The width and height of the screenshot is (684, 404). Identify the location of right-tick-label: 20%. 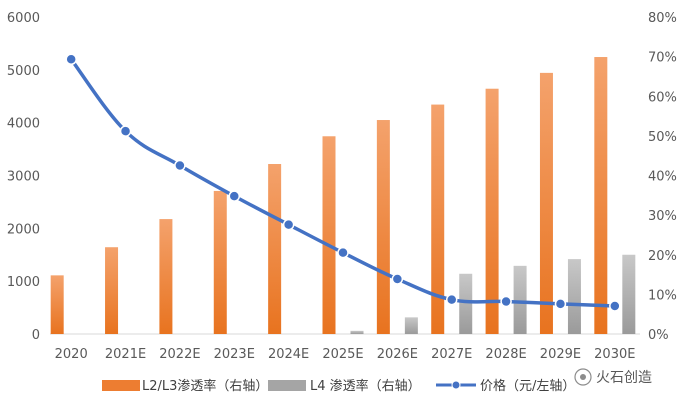
(662, 256).